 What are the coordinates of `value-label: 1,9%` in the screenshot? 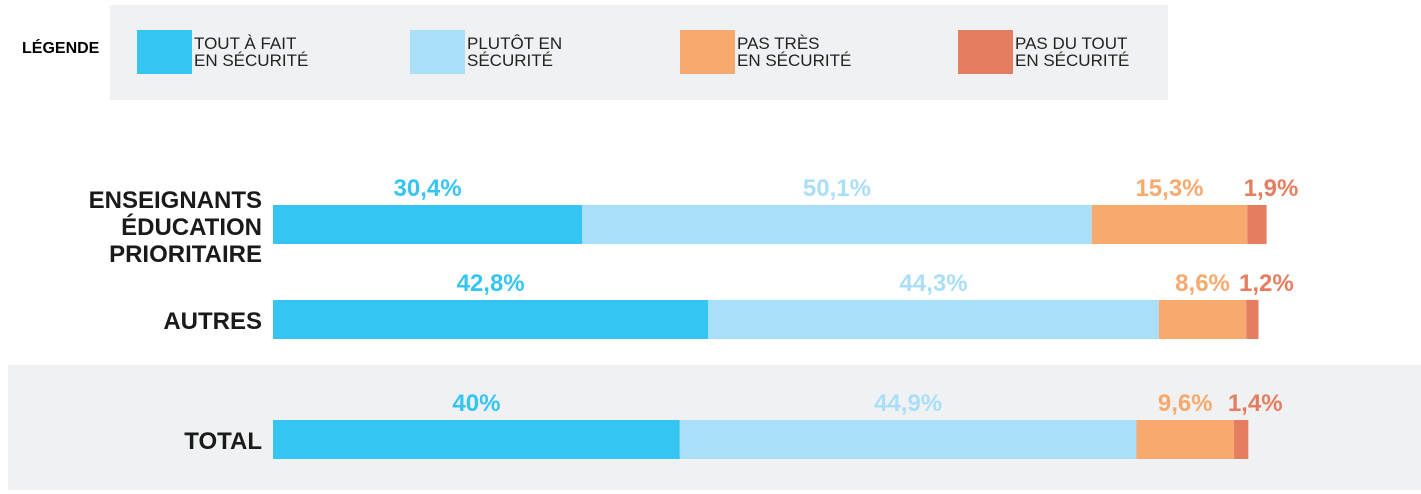 It's located at (1271, 188).